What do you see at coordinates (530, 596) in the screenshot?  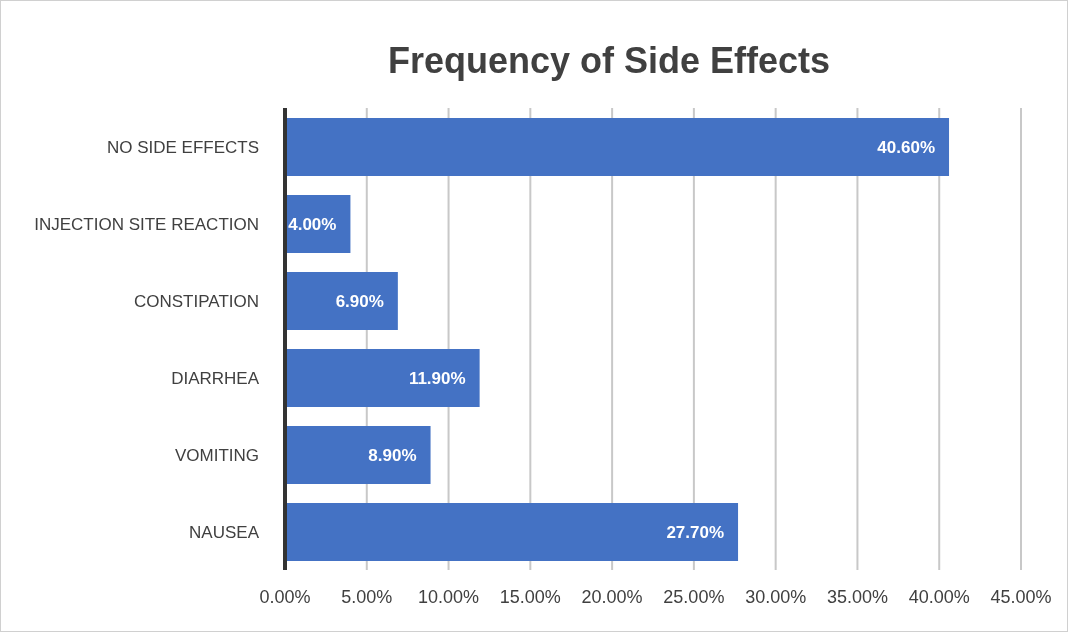 I see `x-tick-label: 15.00%` at bounding box center [530, 596].